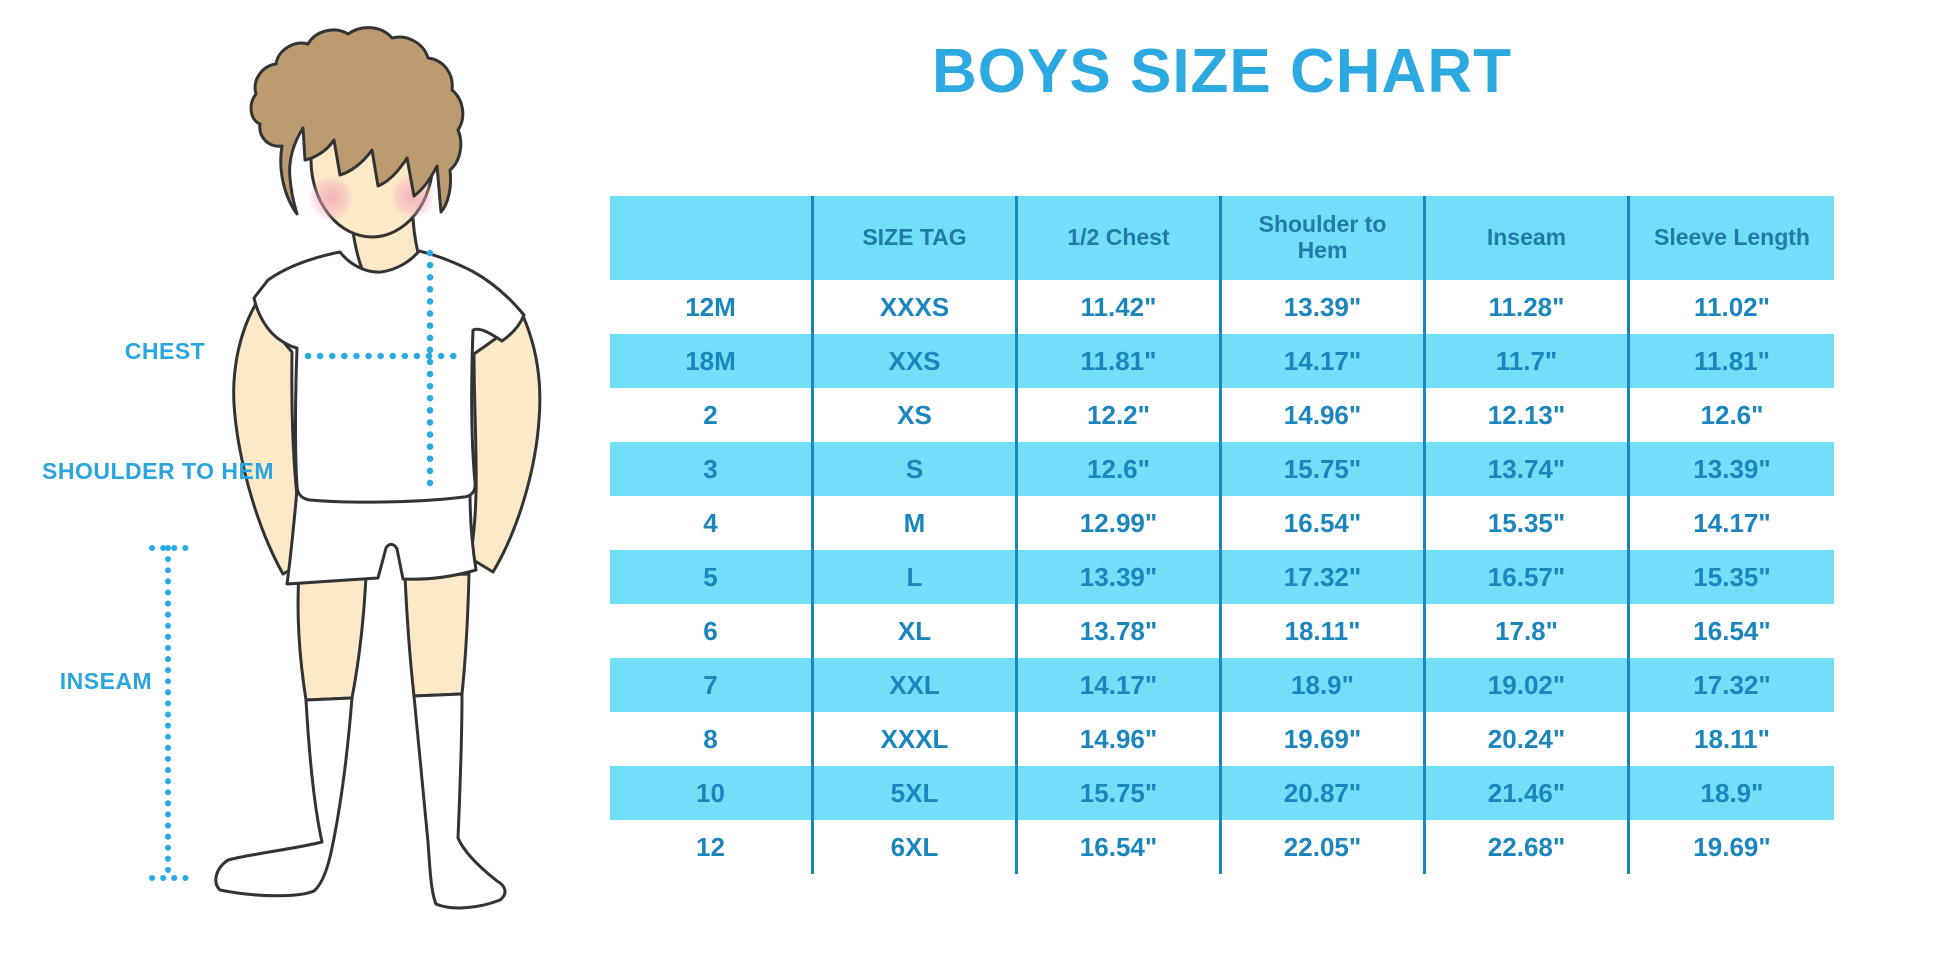  Describe the element at coordinates (1324, 238) in the screenshot. I see `header-cell: Shoulder to Hem` at that location.